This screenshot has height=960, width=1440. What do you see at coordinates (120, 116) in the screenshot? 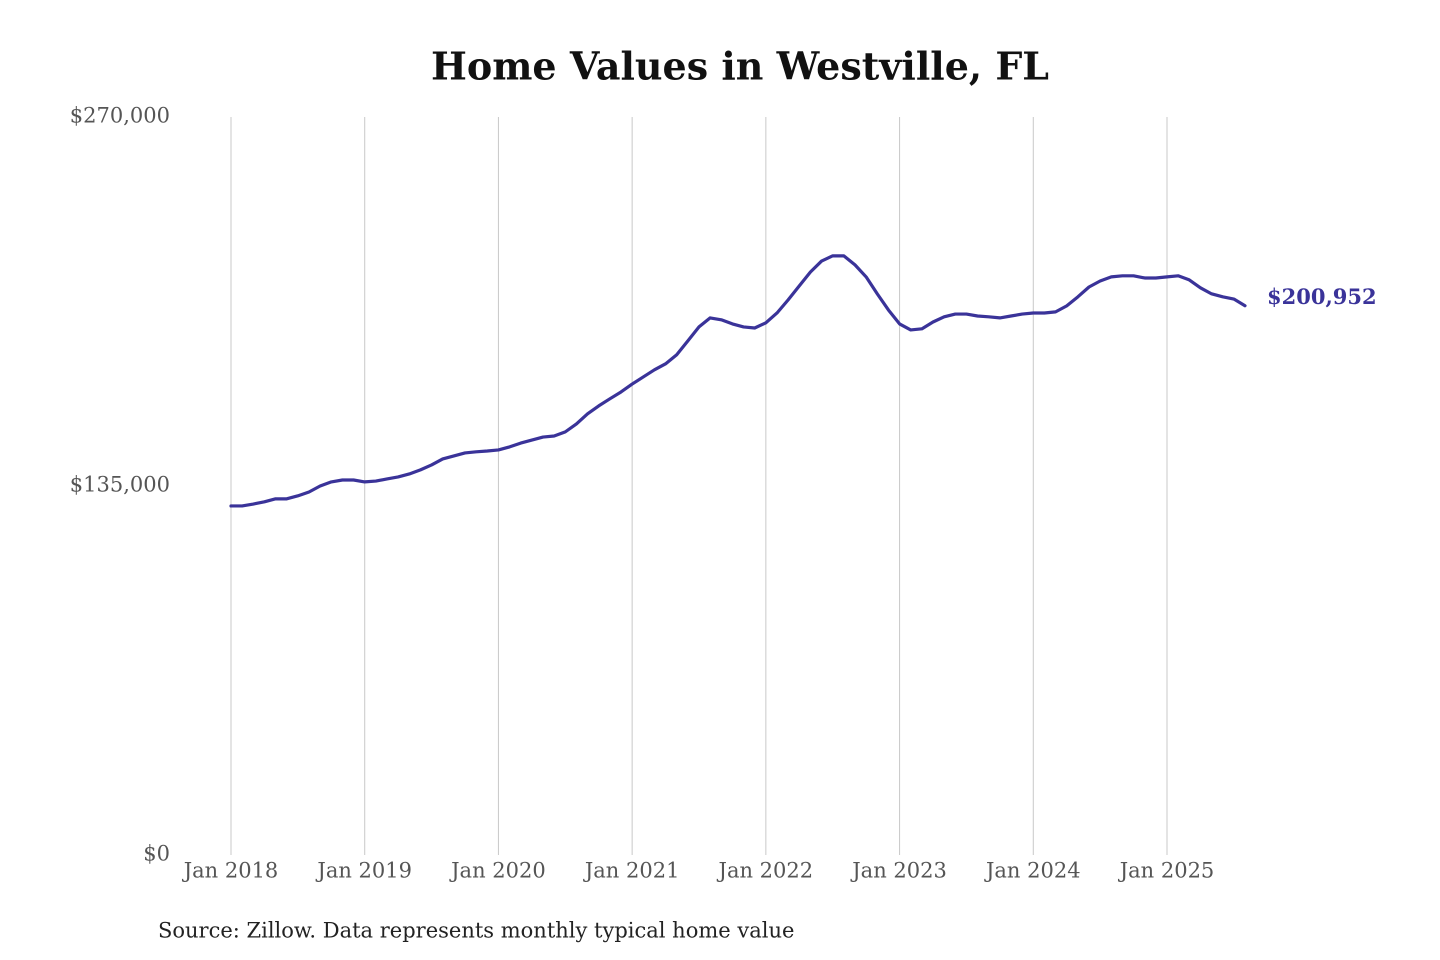
I see `y-tick-label: $270,000` at bounding box center [120, 116].